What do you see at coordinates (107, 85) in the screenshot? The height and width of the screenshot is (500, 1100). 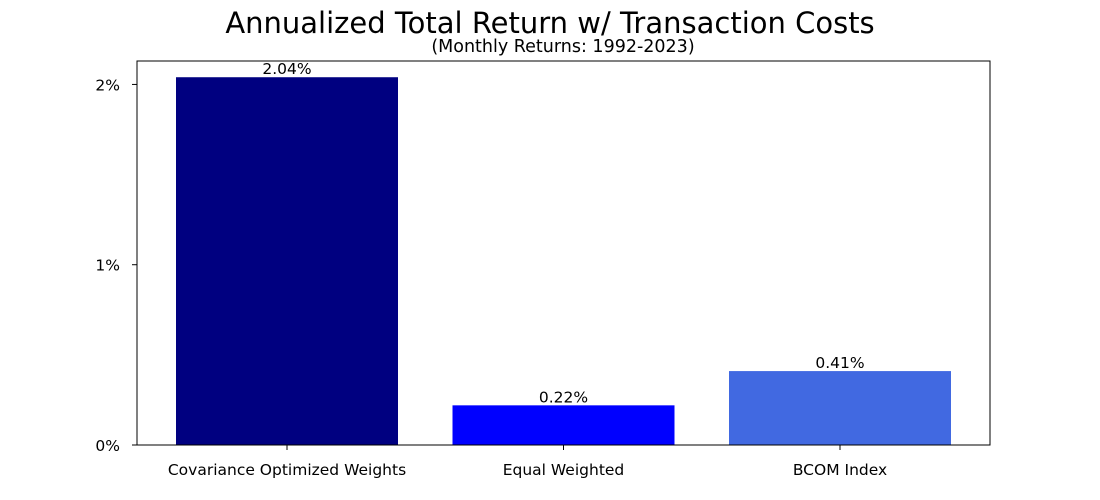 I see `y-tick-label: 2%` at bounding box center [107, 85].